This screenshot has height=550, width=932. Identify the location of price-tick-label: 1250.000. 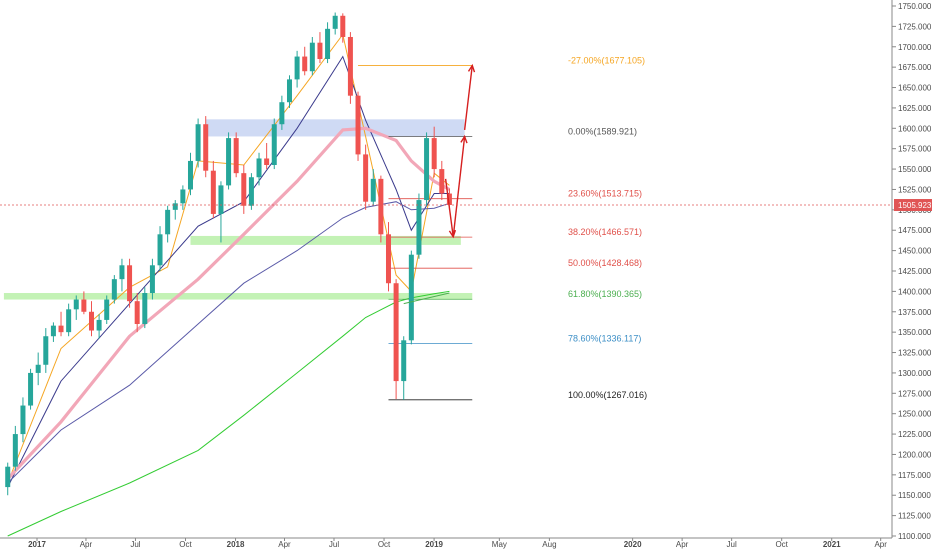
(915, 414).